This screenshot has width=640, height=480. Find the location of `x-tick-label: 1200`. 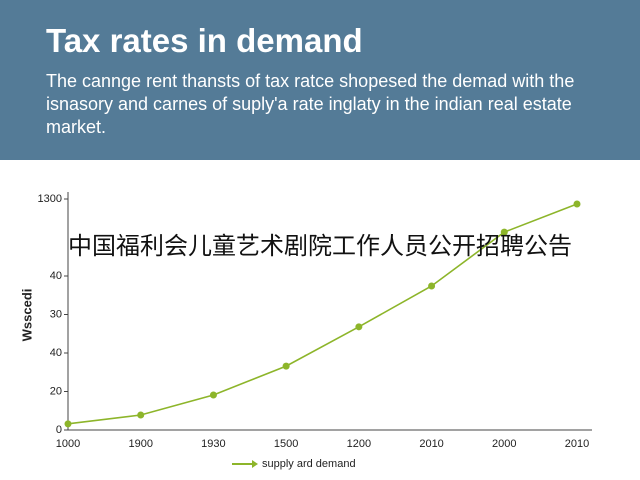

x-tick-label: 1200 is located at coordinates (359, 444).